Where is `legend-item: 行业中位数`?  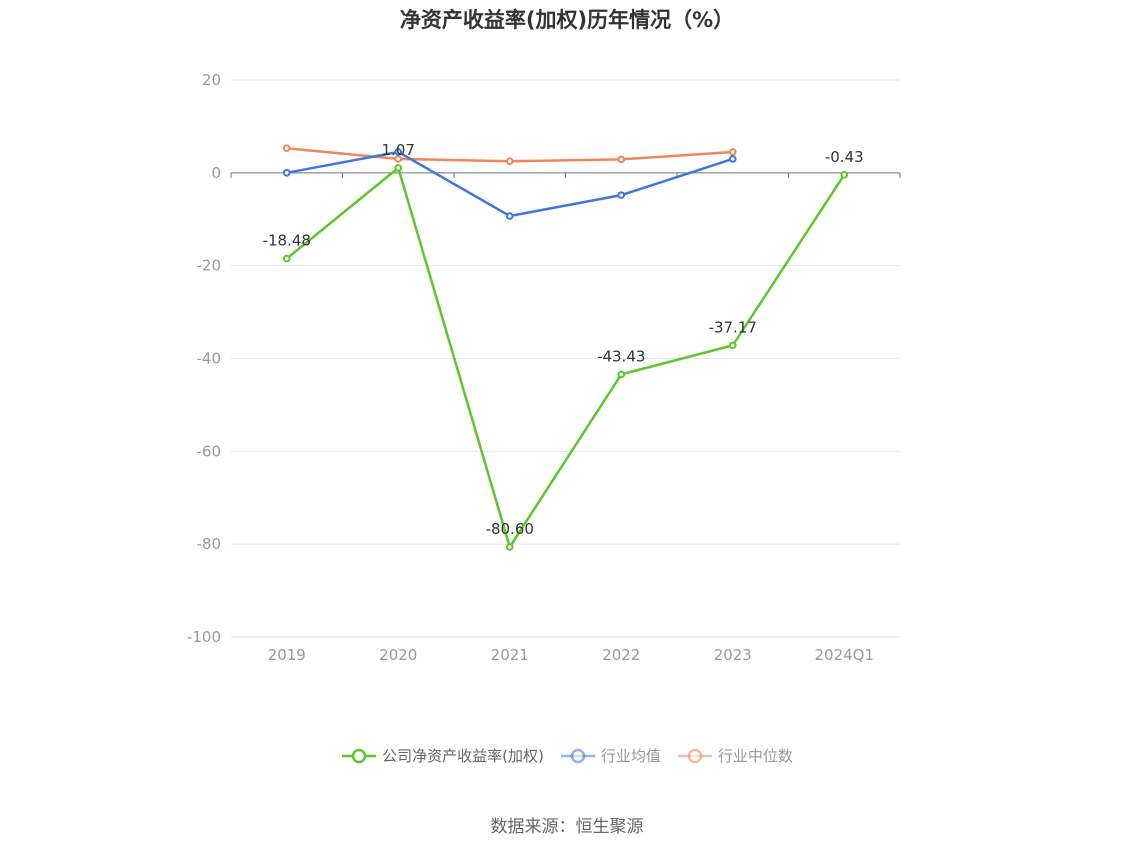 legend-item: 行业中位数 is located at coordinates (735, 755).